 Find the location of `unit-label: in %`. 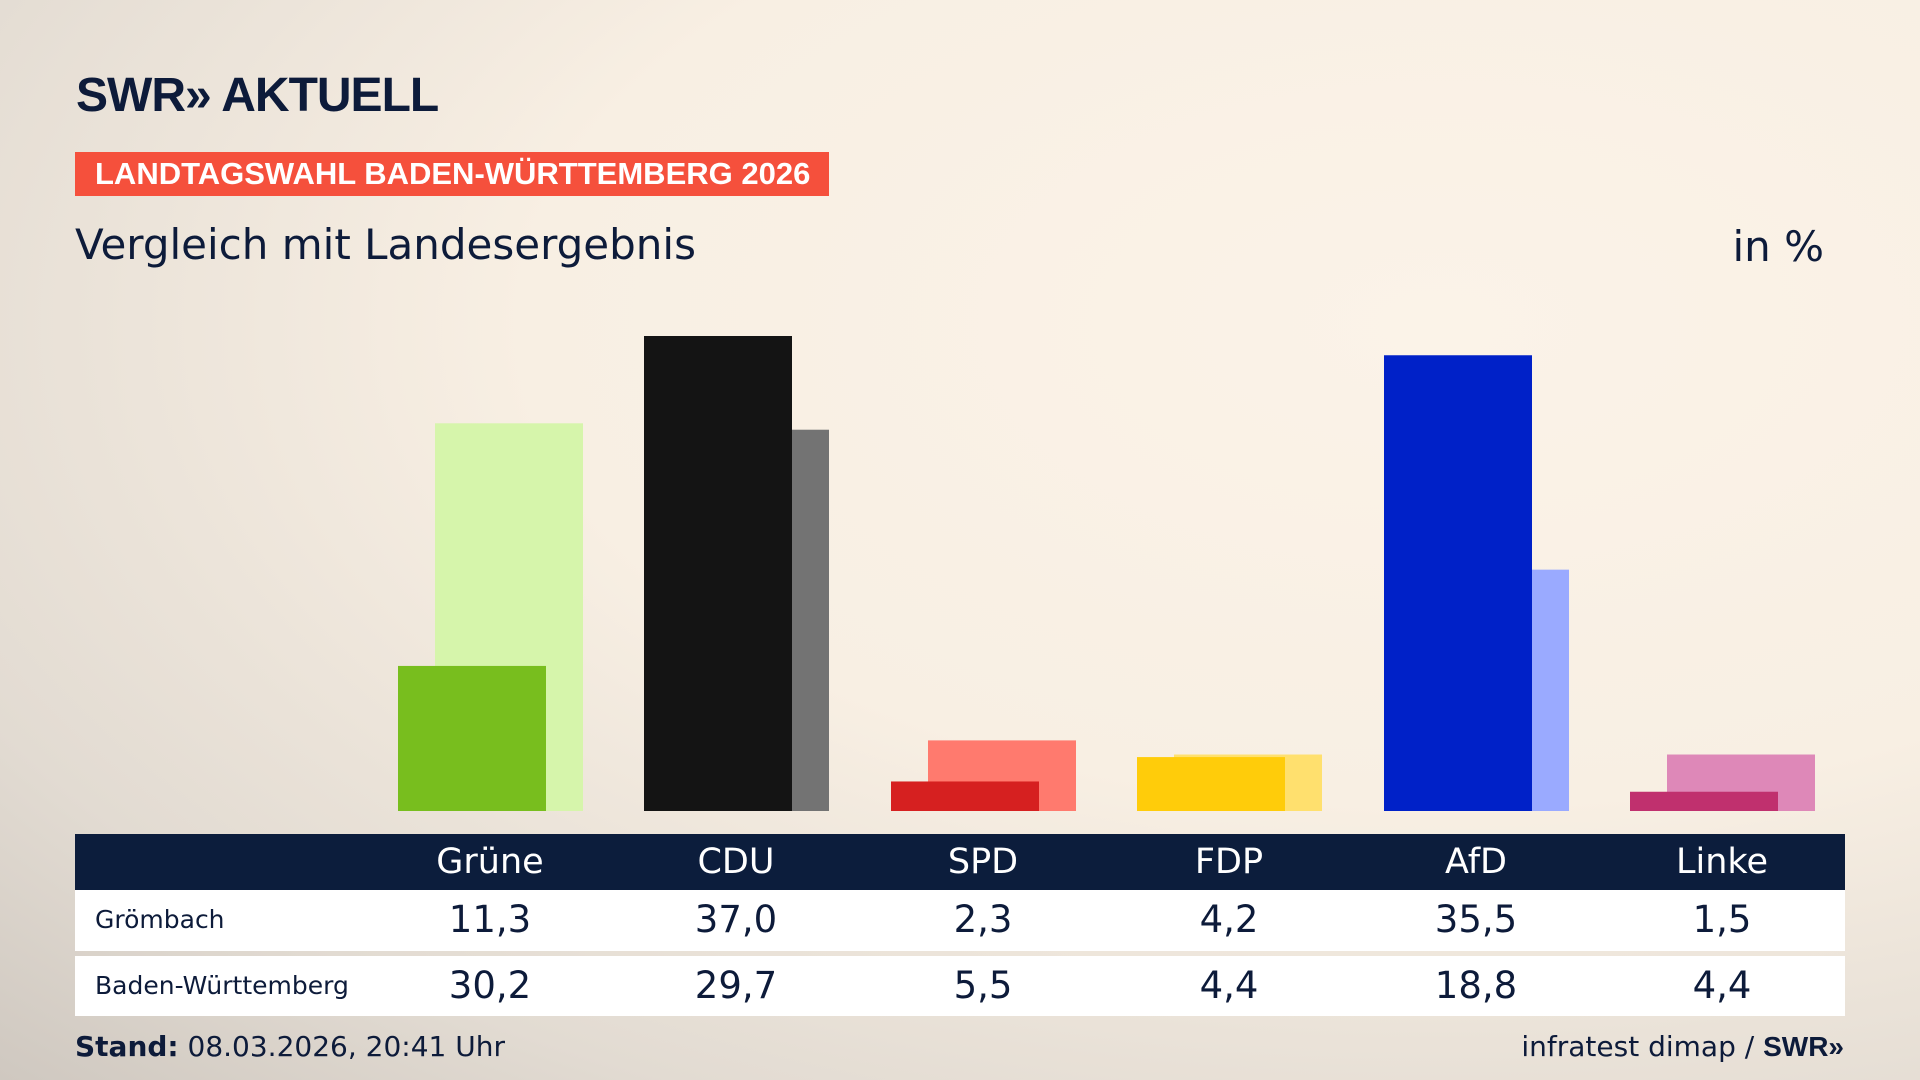

unit-label: in % is located at coordinates (1778, 246).